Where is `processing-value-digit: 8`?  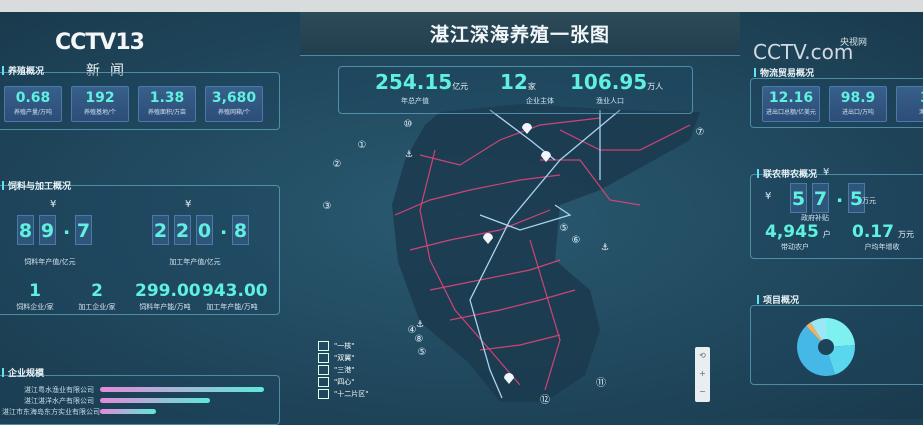 processing-value-digit: 8 is located at coordinates (240, 230).